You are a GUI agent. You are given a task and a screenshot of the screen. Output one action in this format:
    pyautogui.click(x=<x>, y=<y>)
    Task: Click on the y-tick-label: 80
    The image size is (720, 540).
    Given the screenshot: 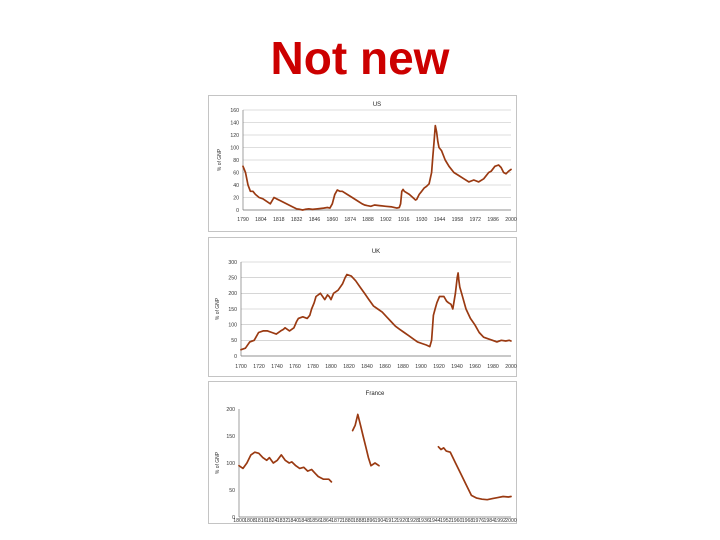 What is the action you would take?
    pyautogui.click(x=236, y=161)
    